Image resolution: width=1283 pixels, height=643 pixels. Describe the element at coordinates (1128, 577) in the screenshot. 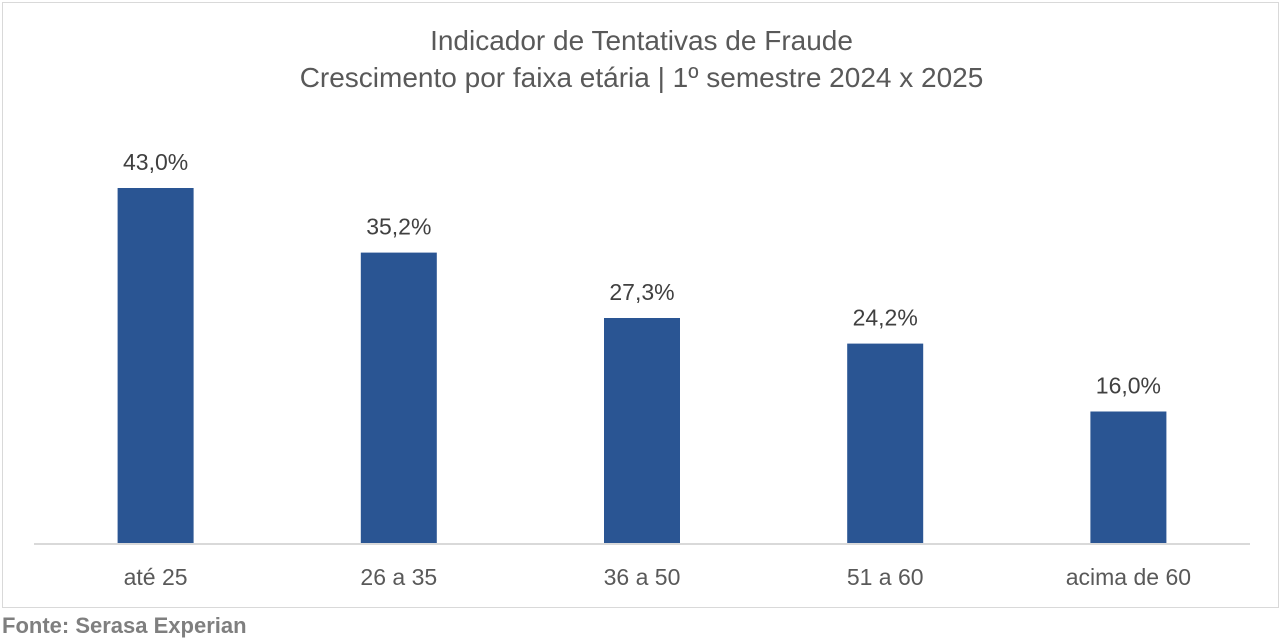

I see `x-tick-label-5: acima de 60` at that location.